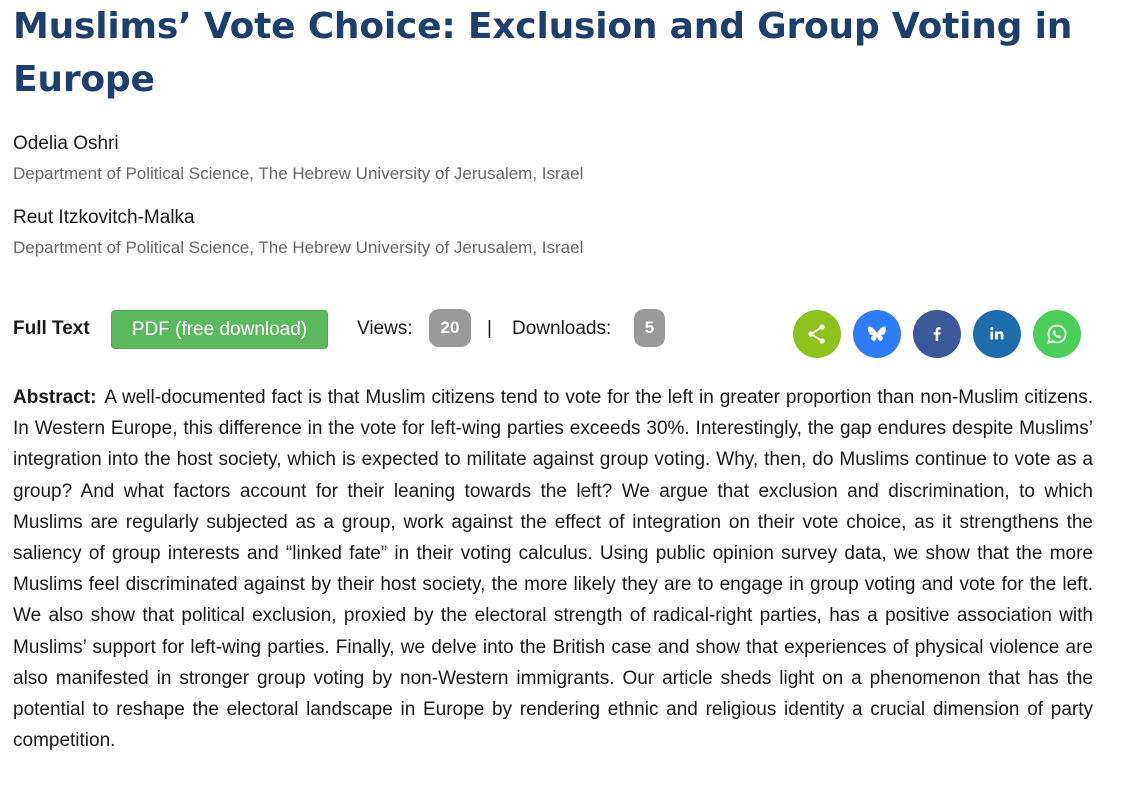 The height and width of the screenshot is (788, 1147). What do you see at coordinates (66, 143) in the screenshot?
I see `author-name: Odelia Oshri` at bounding box center [66, 143].